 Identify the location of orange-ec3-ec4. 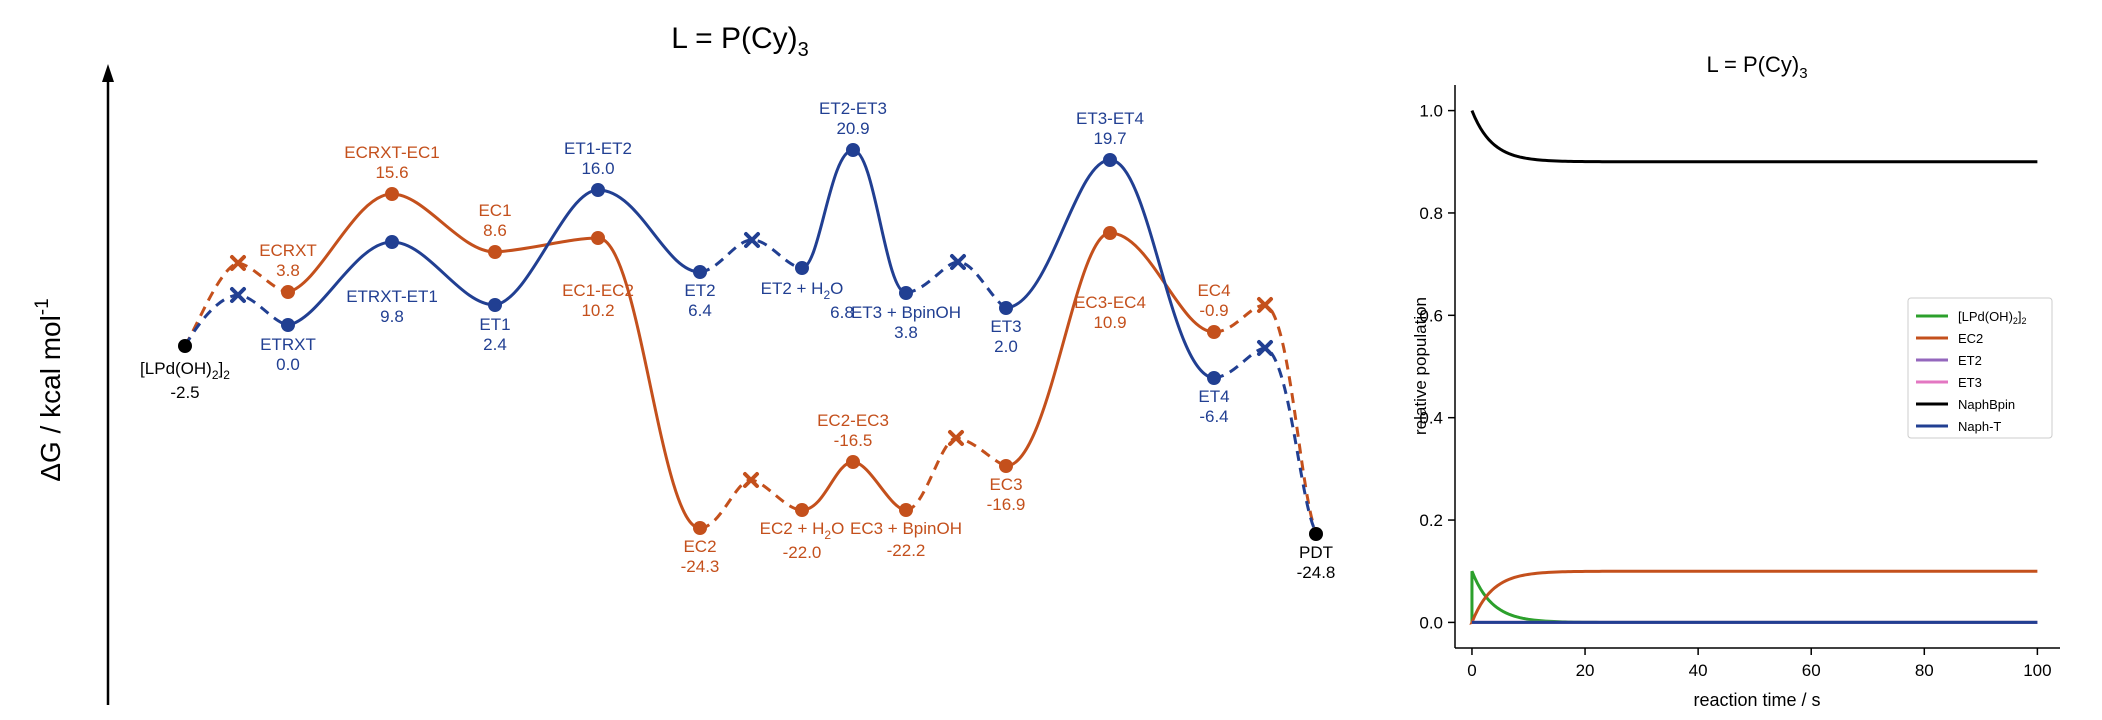
(1110, 349).